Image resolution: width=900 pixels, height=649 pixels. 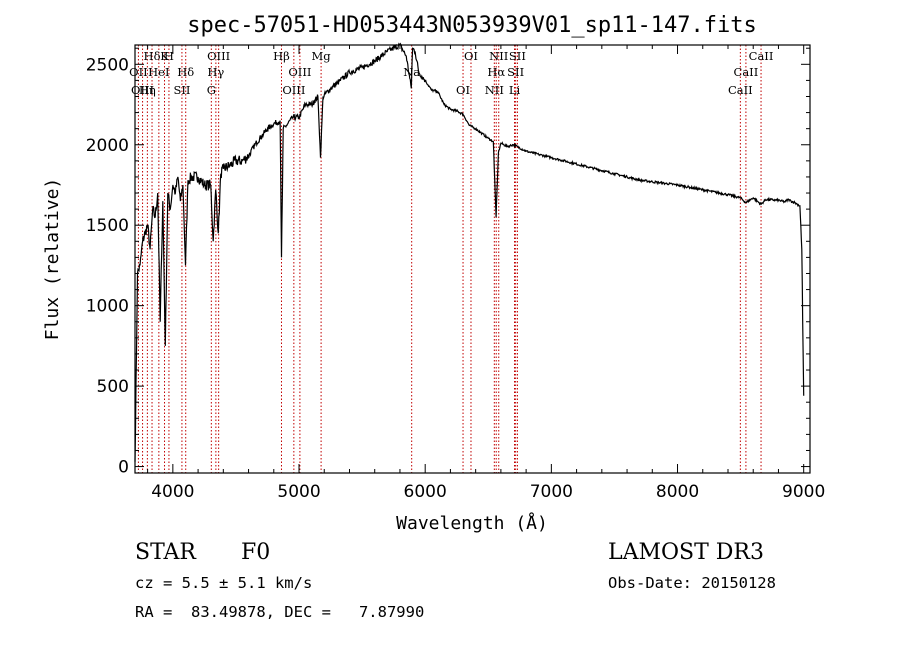 What do you see at coordinates (686, 552) in the screenshot?
I see `survey-name: LAMOST DR3` at bounding box center [686, 552].